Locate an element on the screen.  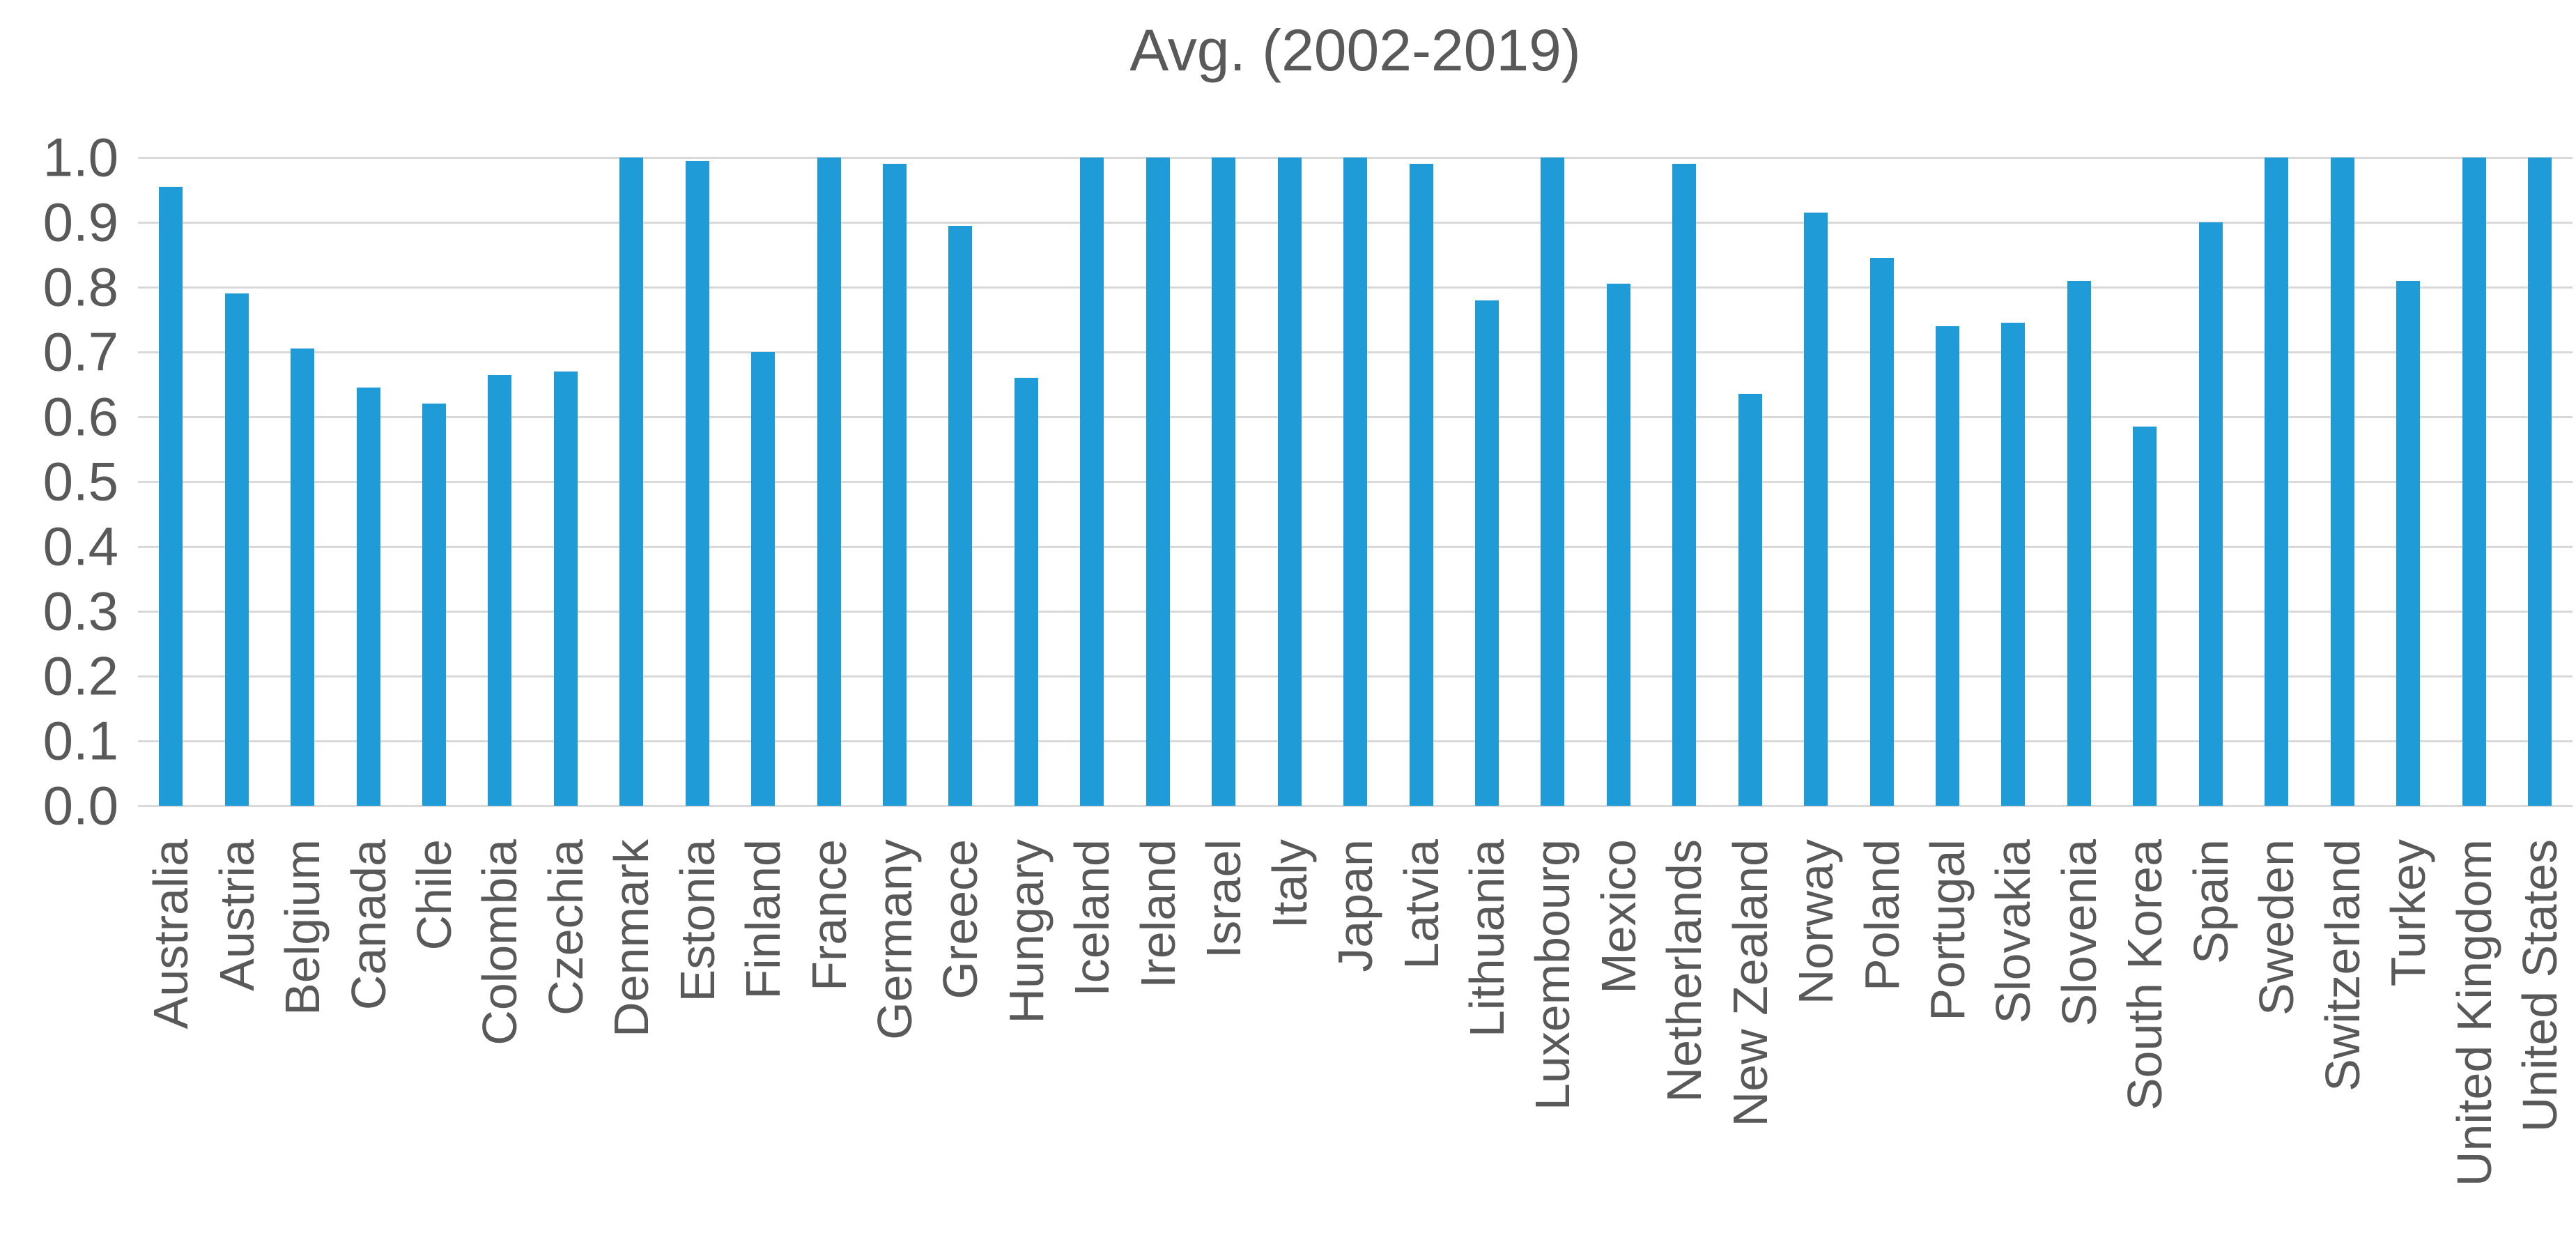
x-tick-label: Colombia is located at coordinates (499, 942).